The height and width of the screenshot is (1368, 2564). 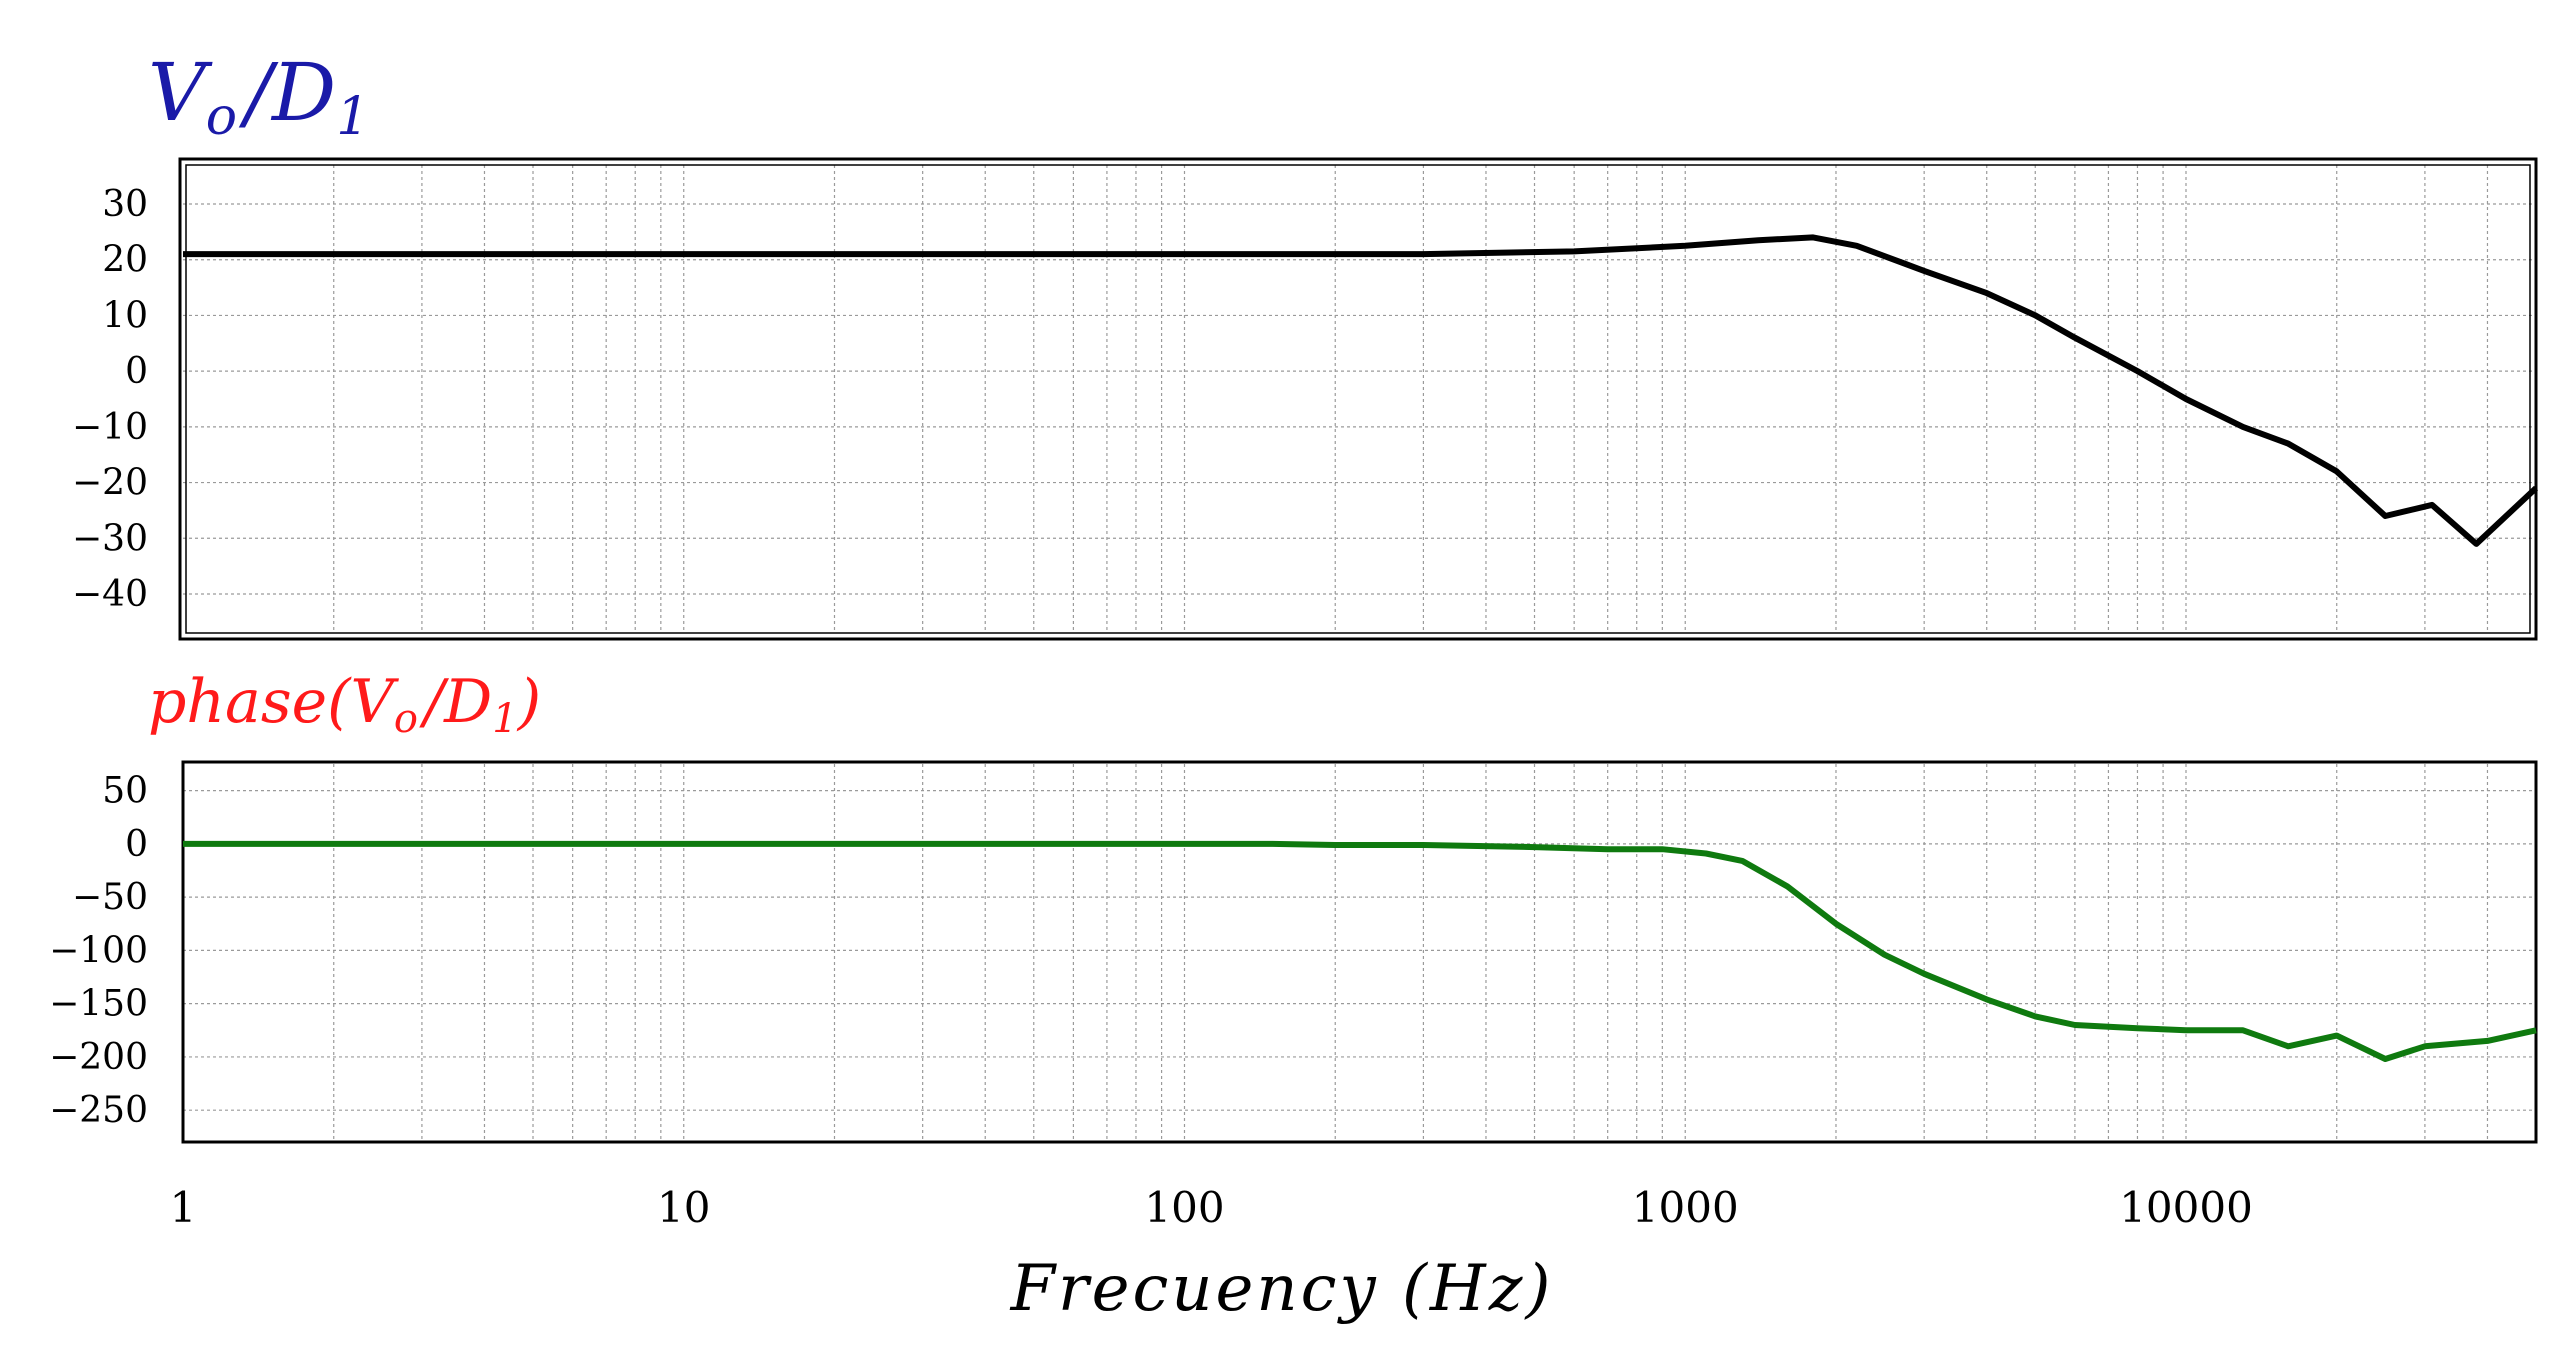 What do you see at coordinates (110, 538) in the screenshot?
I see `magnitude-y-tick-label: −30` at bounding box center [110, 538].